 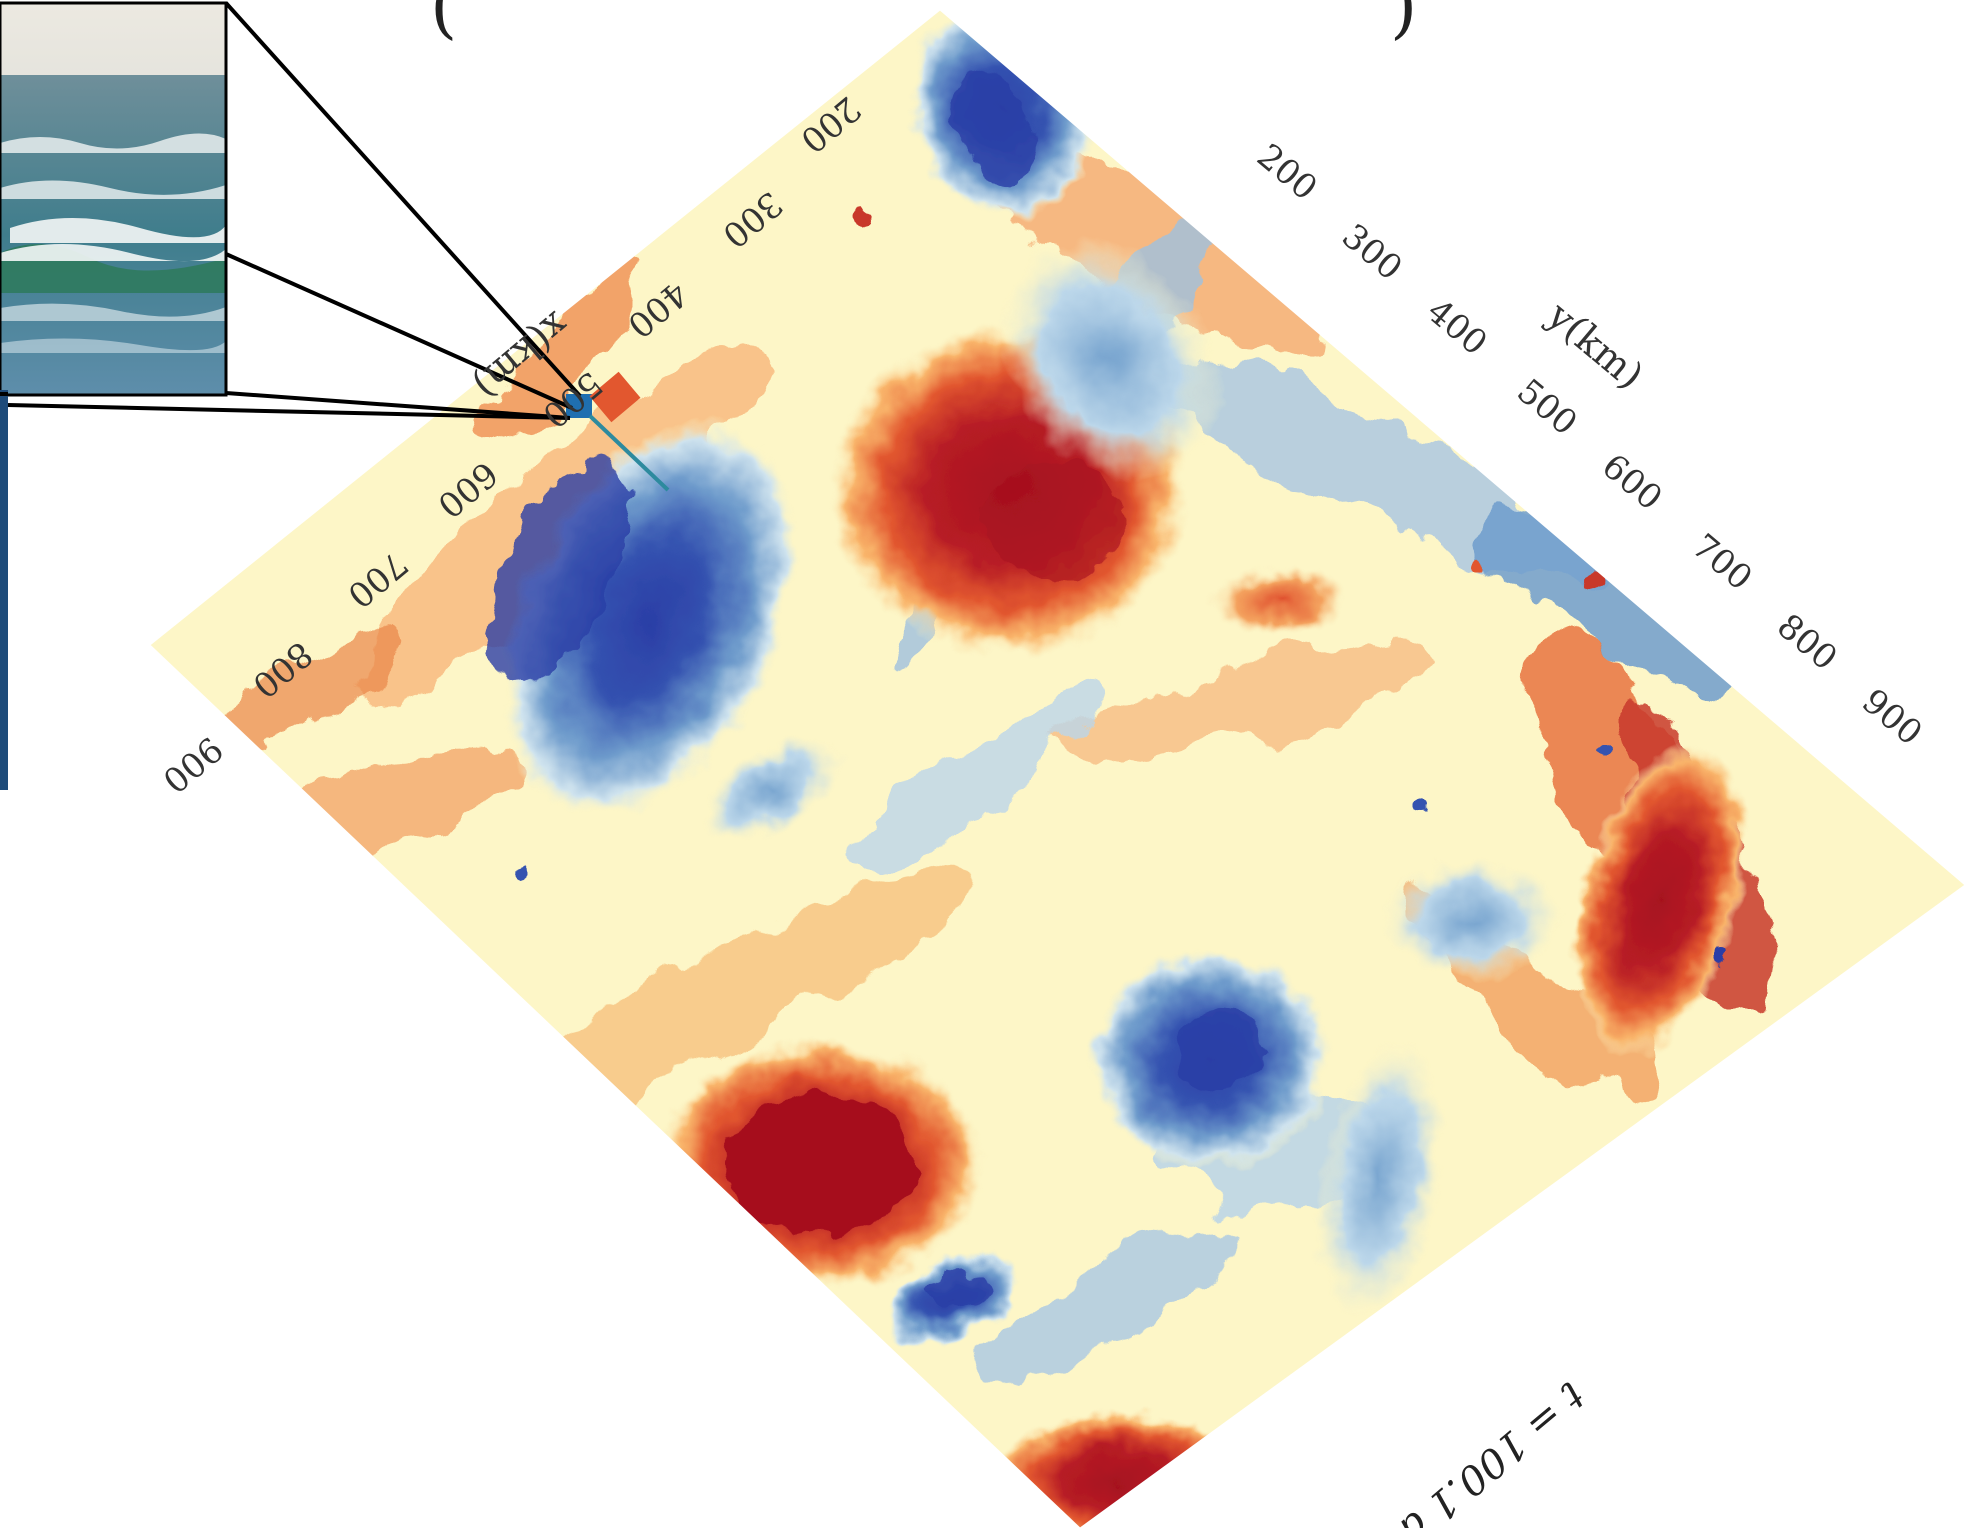 What do you see at coordinates (1891, 717) in the screenshot?
I see `y-tick: 900` at bounding box center [1891, 717].